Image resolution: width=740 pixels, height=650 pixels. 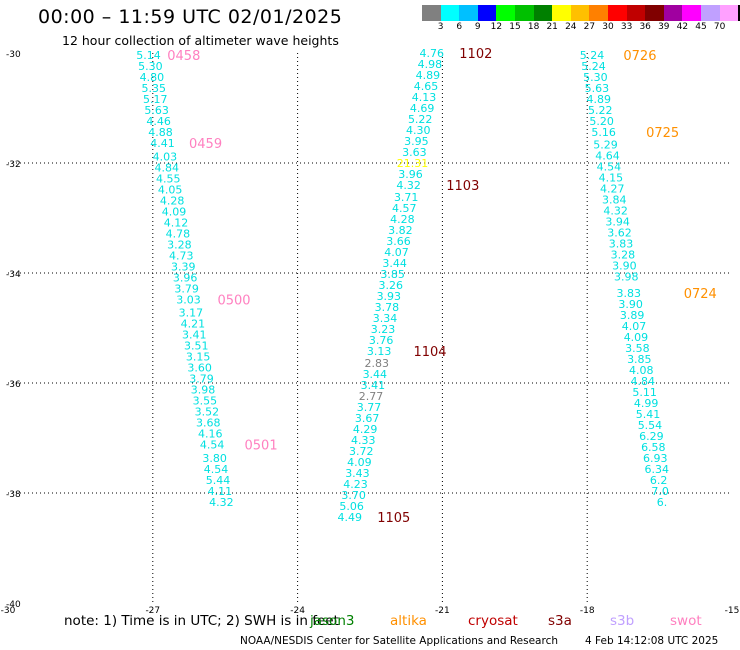 What do you see at coordinates (371, 396) in the screenshot?
I see `wave-height-value: 2.77` at bounding box center [371, 396].